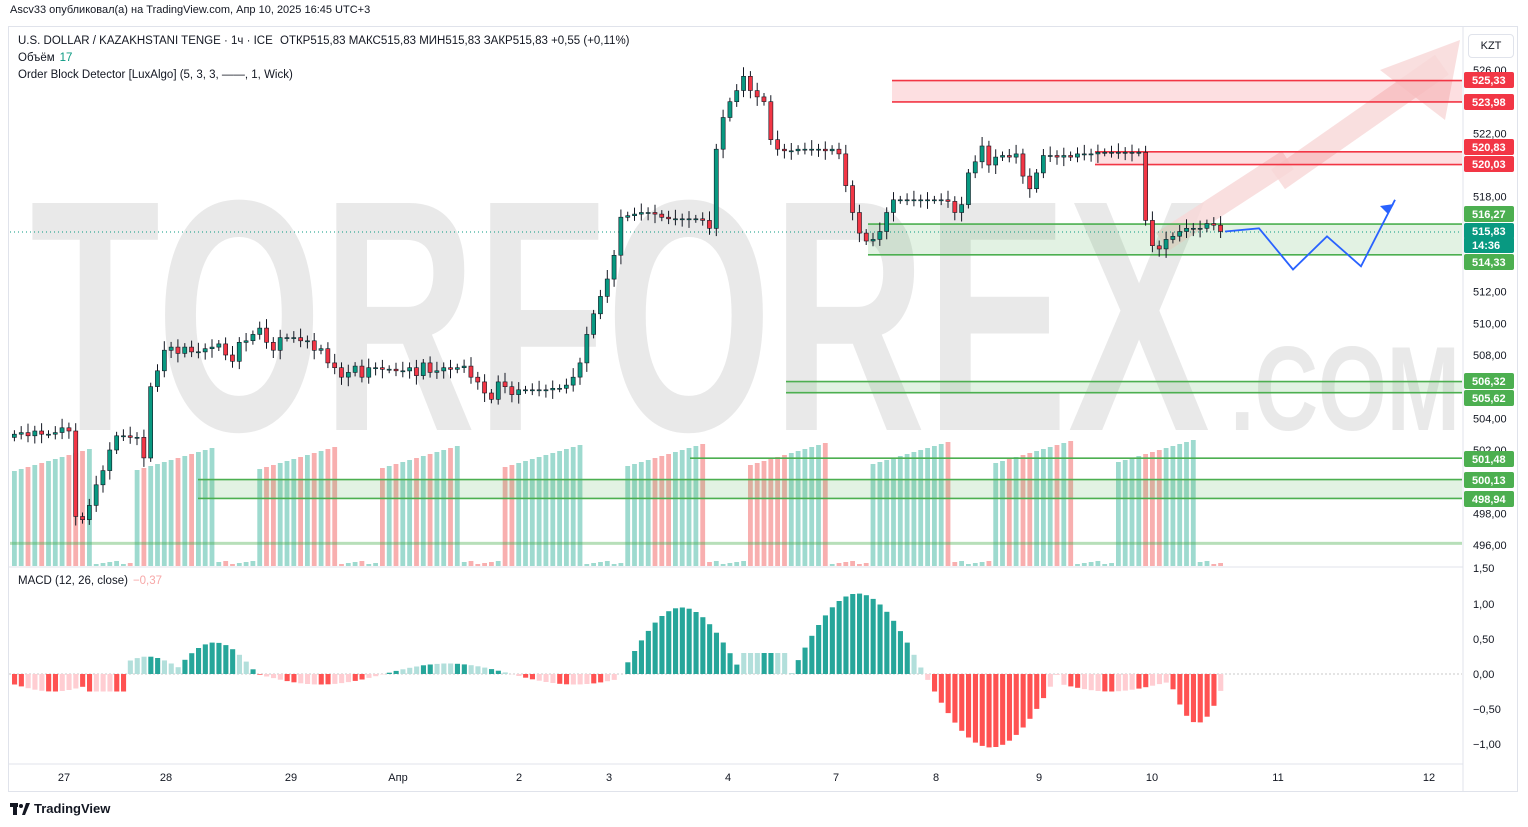 The image size is (1528, 827). What do you see at coordinates (1489, 460) in the screenshot?
I see `price-label: 501,48` at bounding box center [1489, 460].